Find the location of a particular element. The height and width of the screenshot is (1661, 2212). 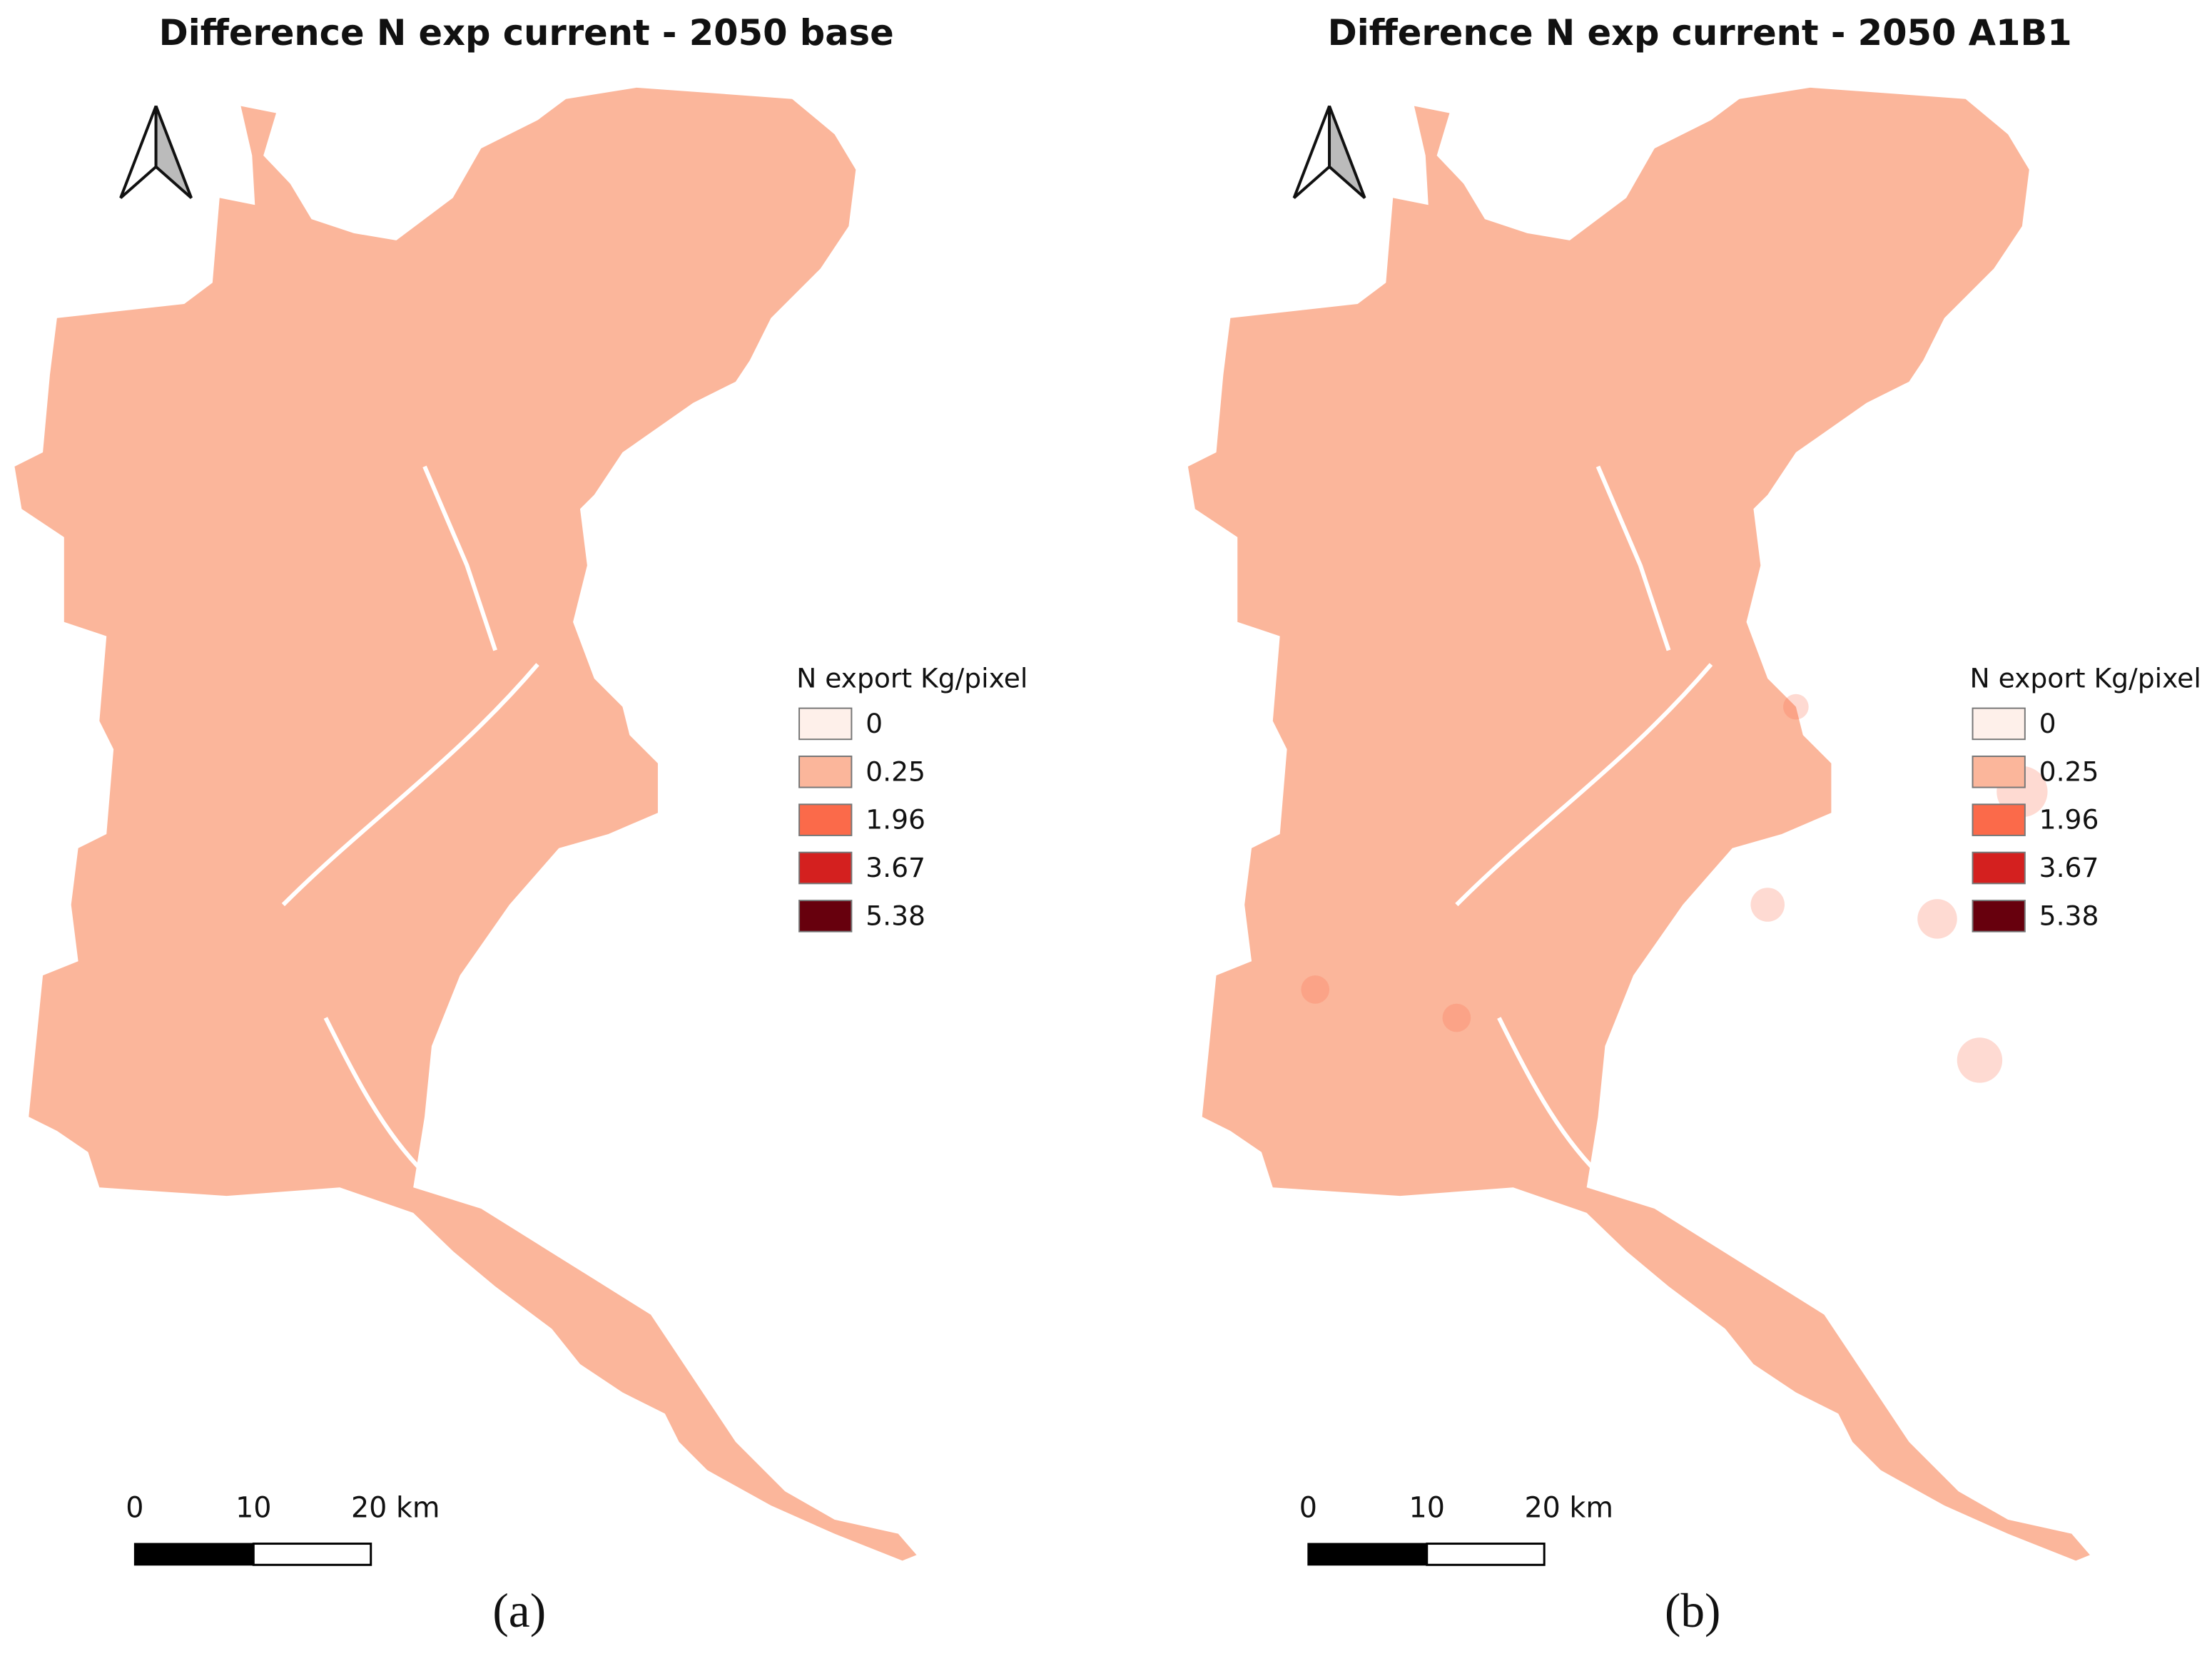

panel-caption: (a) is located at coordinates (519, 1610).